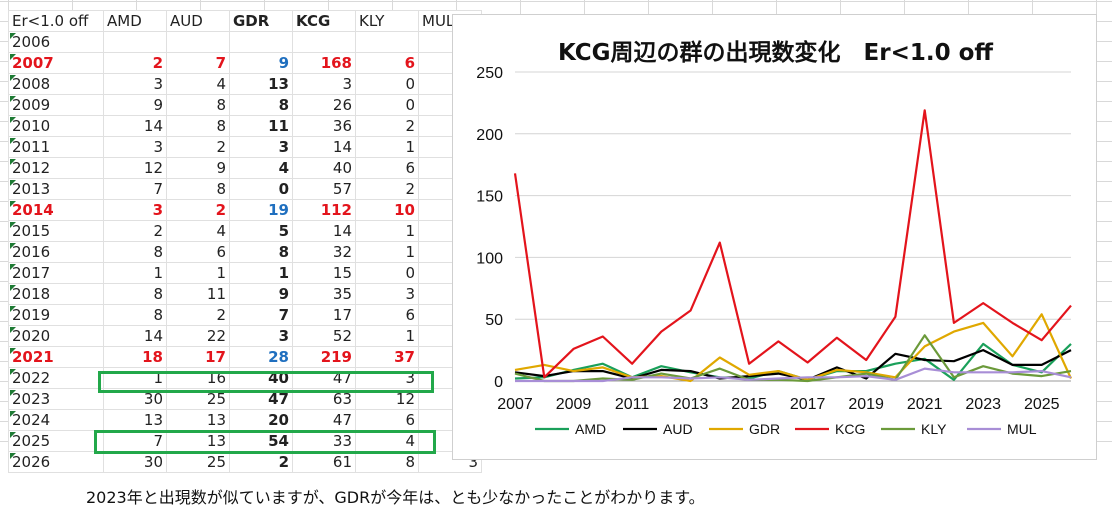 The height and width of the screenshot is (518, 1112). I want to click on cell-kly: 3, so click(387, 294).